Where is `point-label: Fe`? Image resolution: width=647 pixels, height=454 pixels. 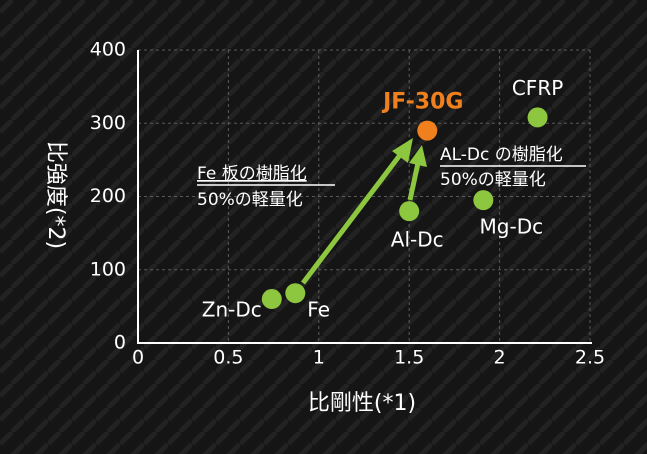 point-label: Fe is located at coordinates (318, 310).